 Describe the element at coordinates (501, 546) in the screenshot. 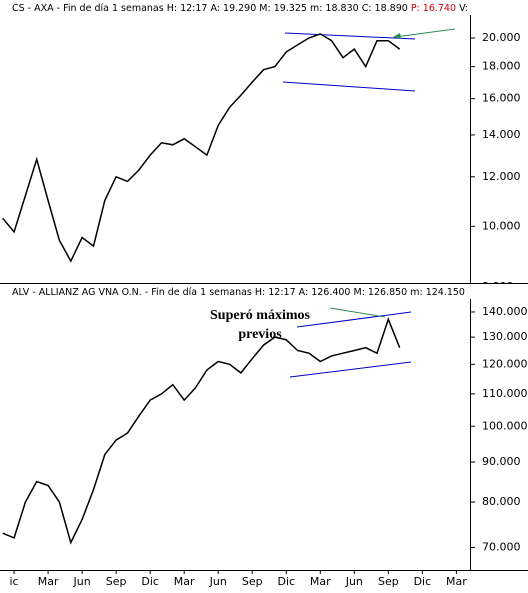

I see `y-tick-label: 70.000` at that location.